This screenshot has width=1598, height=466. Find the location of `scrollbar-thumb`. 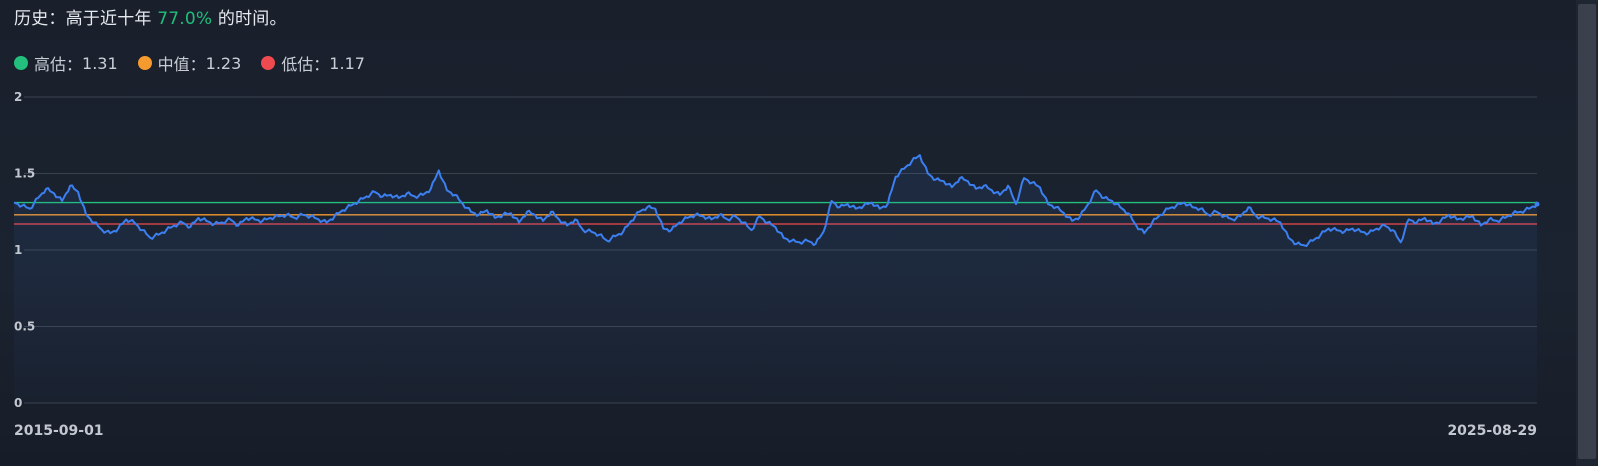

scrollbar-thumb is located at coordinates (1587, 231).